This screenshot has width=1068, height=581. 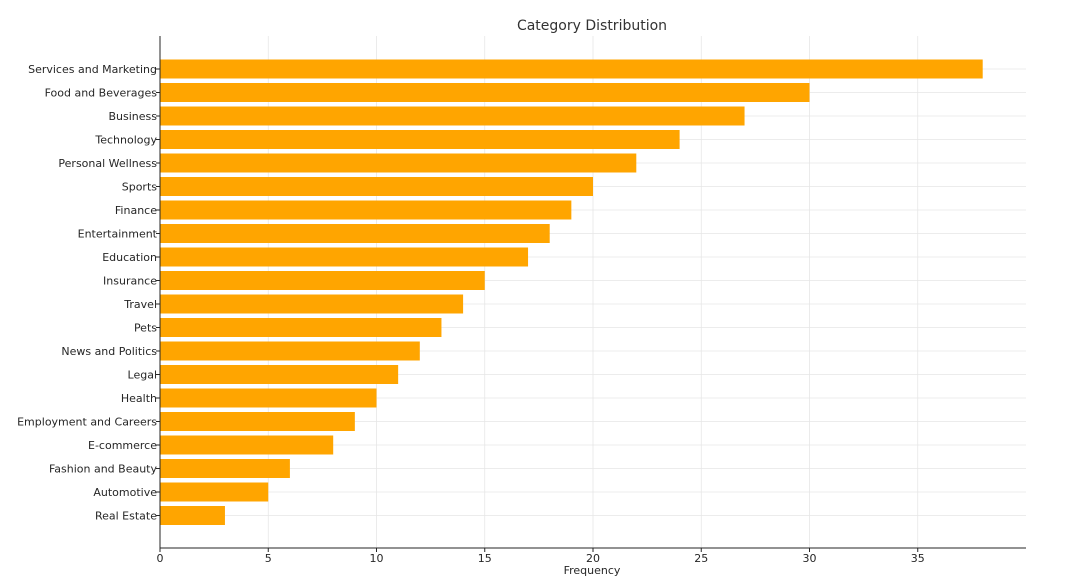 I want to click on bar-health, so click(x=268, y=398).